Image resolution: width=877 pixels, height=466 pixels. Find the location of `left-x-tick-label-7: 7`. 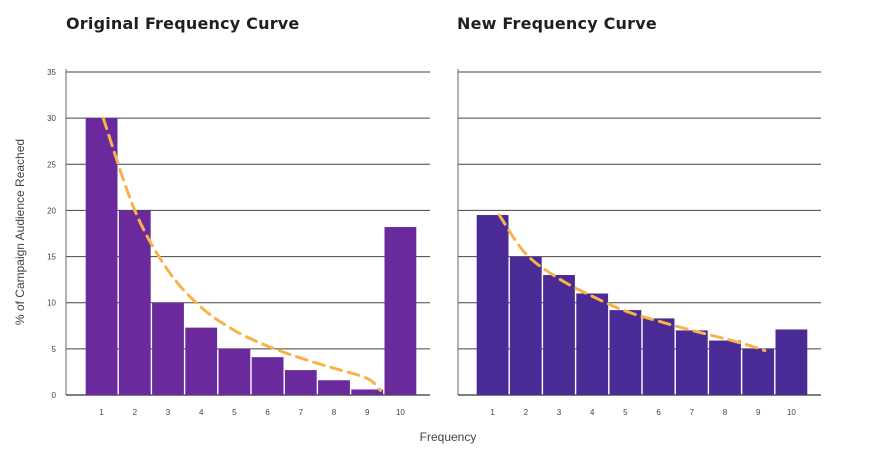

left-x-tick-label-7: 7 is located at coordinates (301, 412).